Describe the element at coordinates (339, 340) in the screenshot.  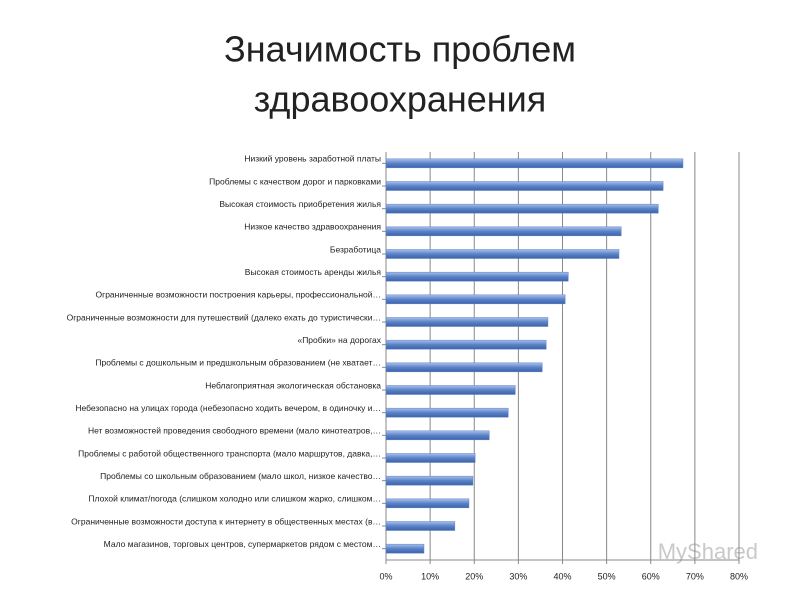
I see `y-tick-label: «Пробки» на дорогах` at that location.